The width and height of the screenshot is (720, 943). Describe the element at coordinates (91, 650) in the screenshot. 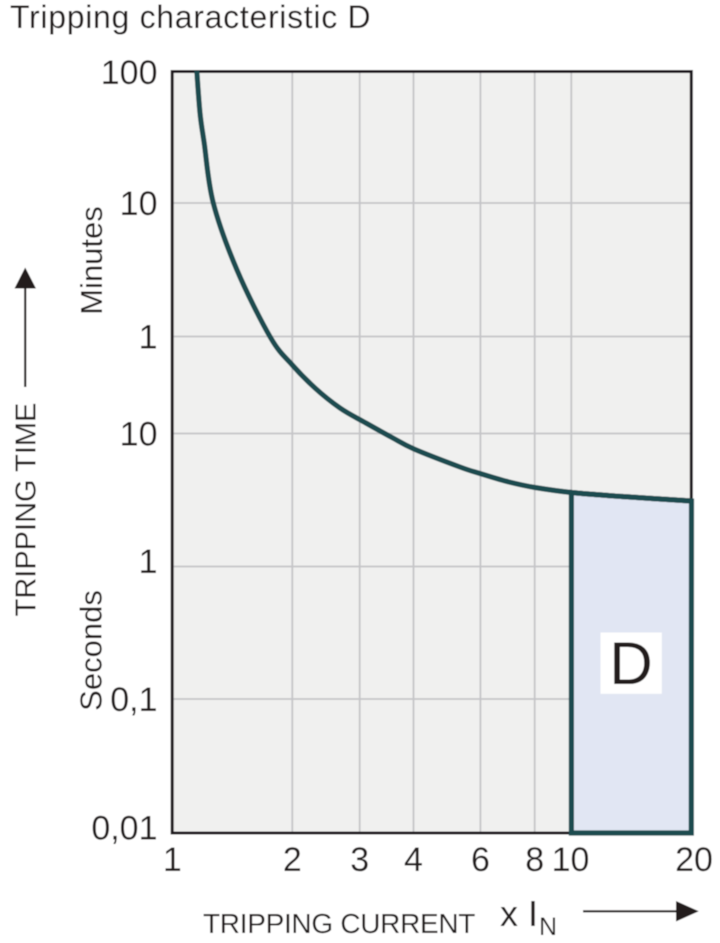

I see `svg-text: Seconds` at that location.